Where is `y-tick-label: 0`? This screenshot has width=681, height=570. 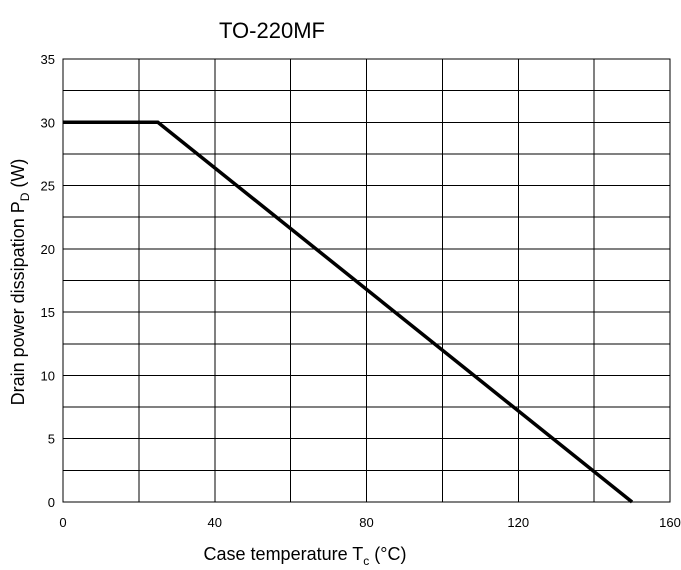
y-tick-label: 0 is located at coordinates (51, 502).